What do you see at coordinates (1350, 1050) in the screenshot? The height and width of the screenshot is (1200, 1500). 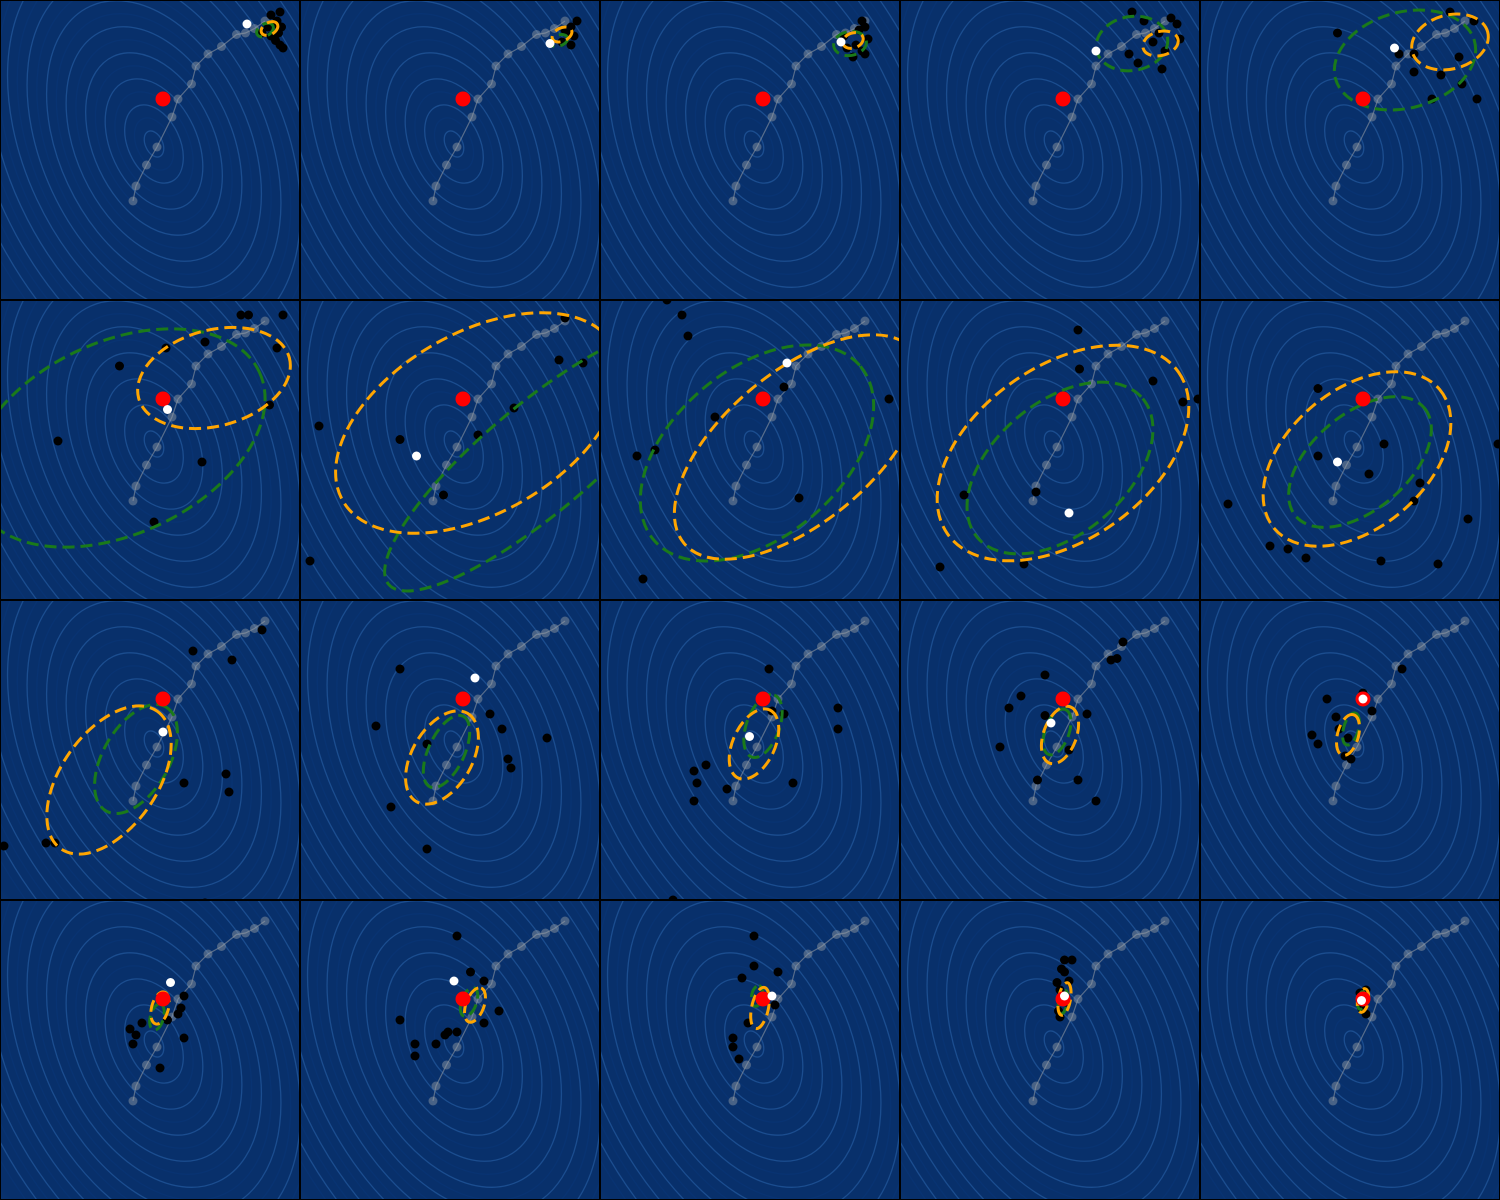 I see `objective-contours` at bounding box center [1350, 1050].